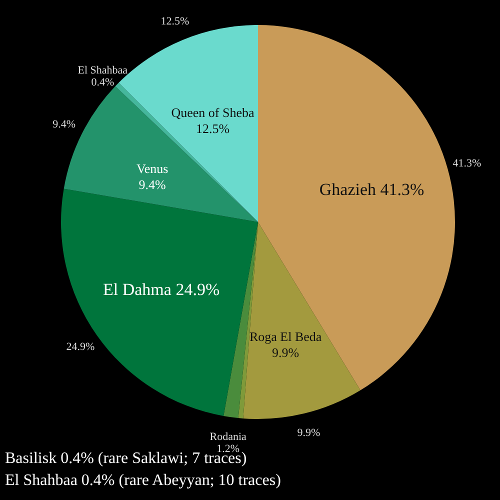  Describe the element at coordinates (285, 336) in the screenshot. I see `slice-label: Roga El Beda` at that location.